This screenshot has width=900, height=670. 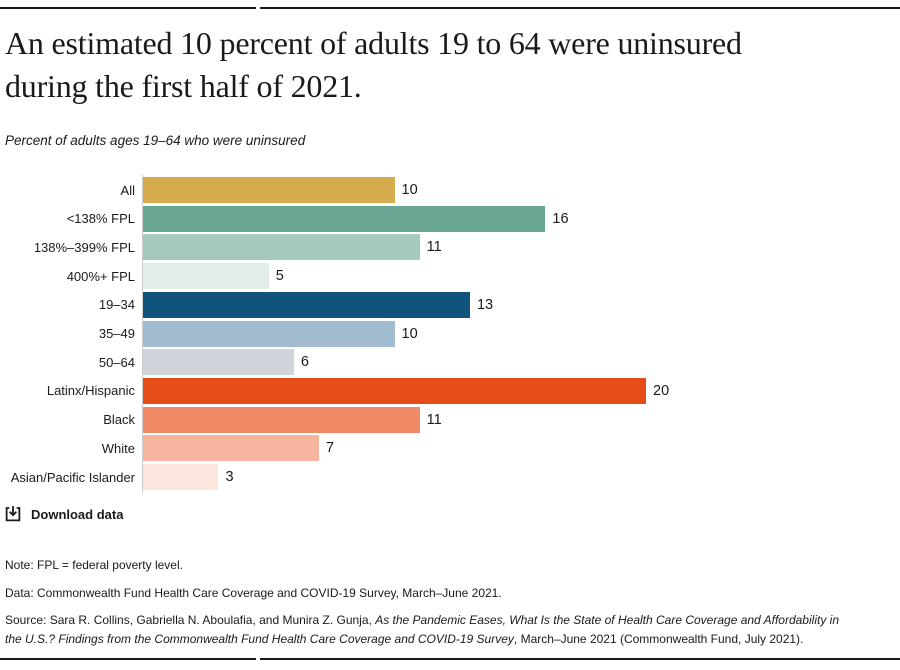 I want to click on top-rule-right, so click(x=580, y=8).